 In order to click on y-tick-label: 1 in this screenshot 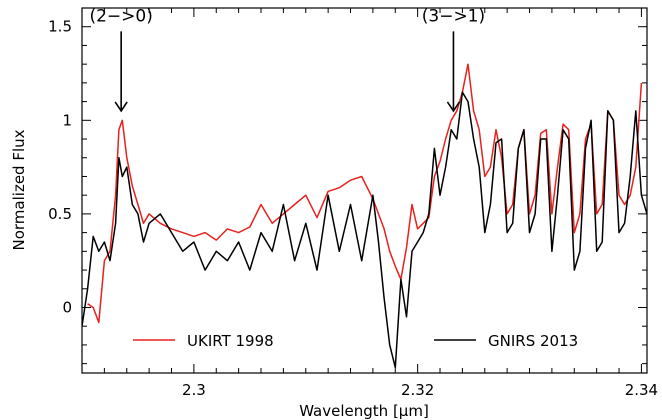, I will do `click(67, 120)`.